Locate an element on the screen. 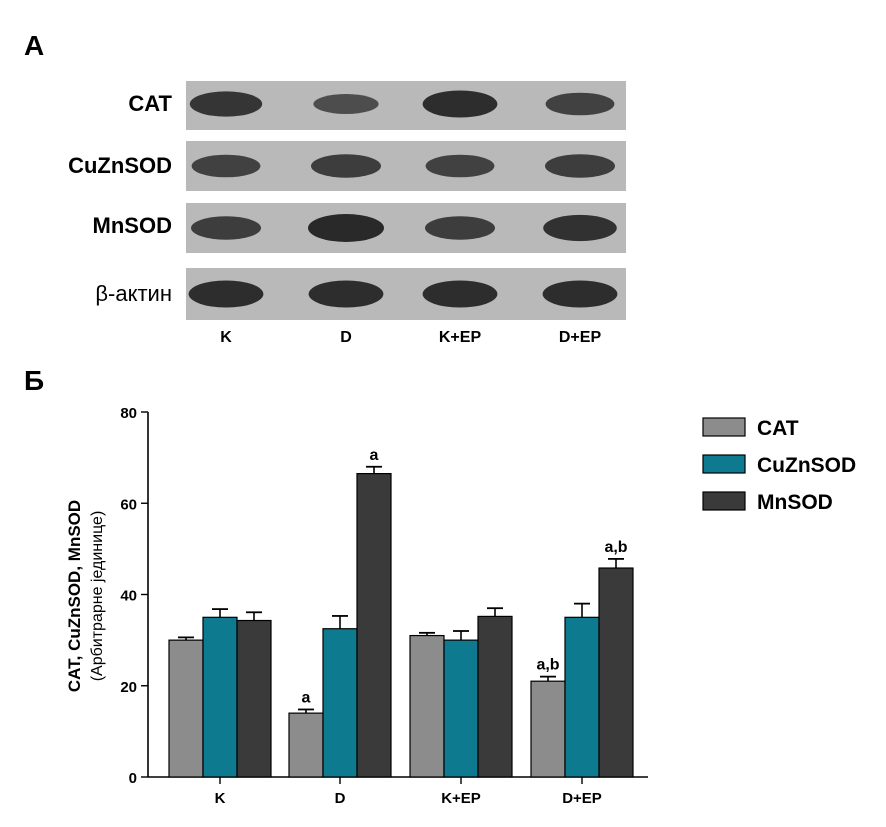  blot-label-actin: β-актин is located at coordinates (133, 293).